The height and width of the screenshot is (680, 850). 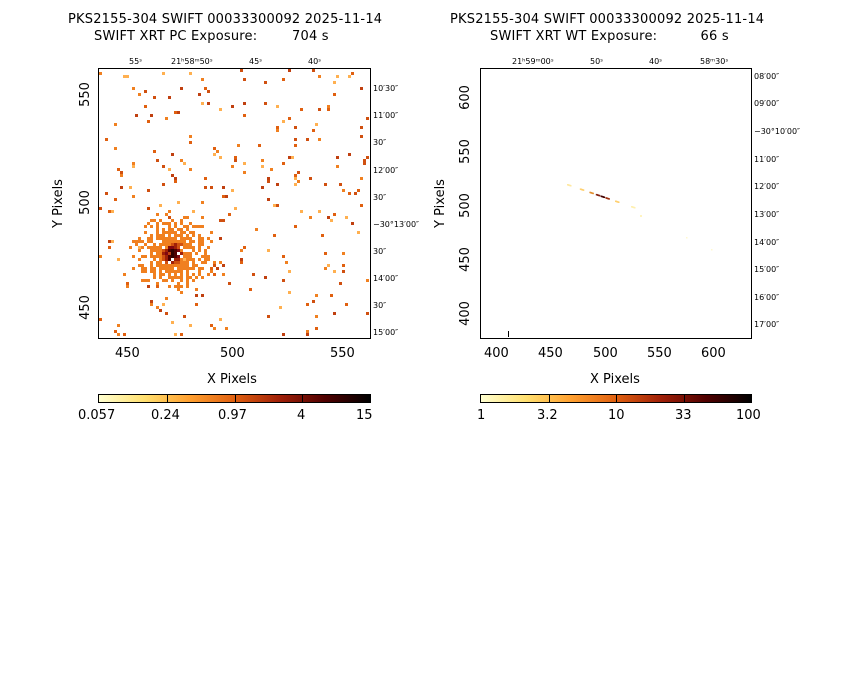 I want to click on pc-dec-tick: 10′30″, so click(x=386, y=88).